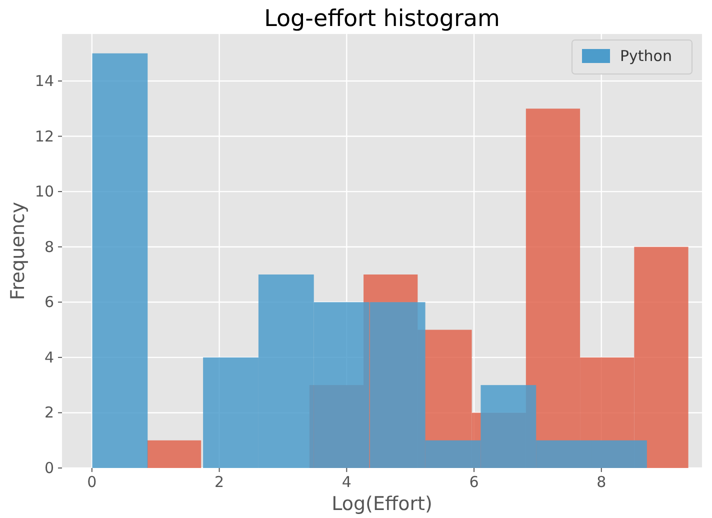  Describe the element at coordinates (474, 482) in the screenshot. I see `x-tick-label: 6` at that location.